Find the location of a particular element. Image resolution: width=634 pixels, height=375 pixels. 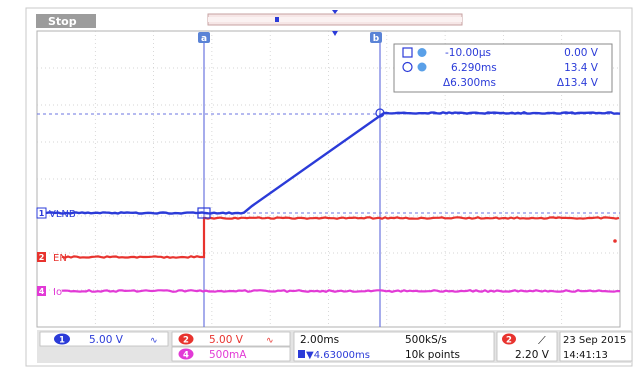

record-overview-window is located at coordinates (335, 19).